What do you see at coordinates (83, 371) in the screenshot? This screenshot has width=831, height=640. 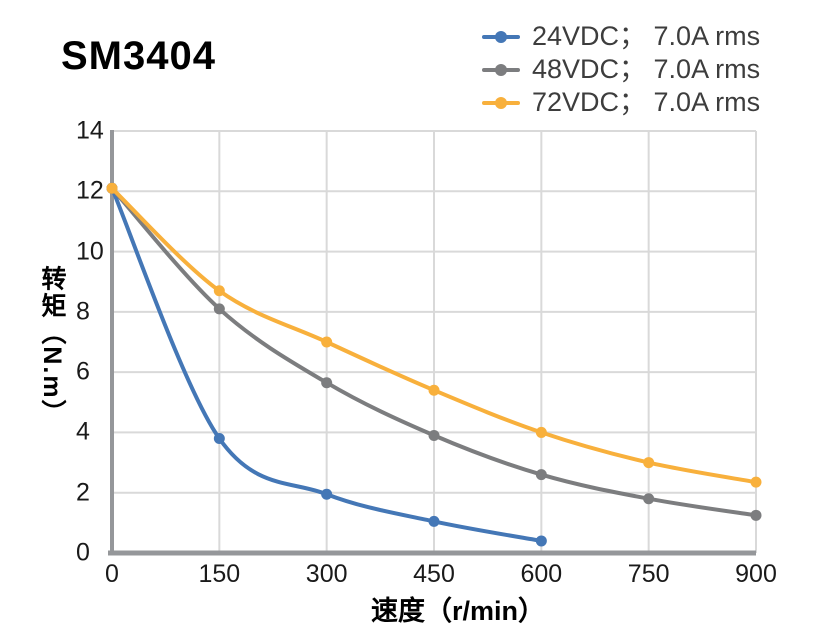 I see `y-tick-label: 6` at bounding box center [83, 371].